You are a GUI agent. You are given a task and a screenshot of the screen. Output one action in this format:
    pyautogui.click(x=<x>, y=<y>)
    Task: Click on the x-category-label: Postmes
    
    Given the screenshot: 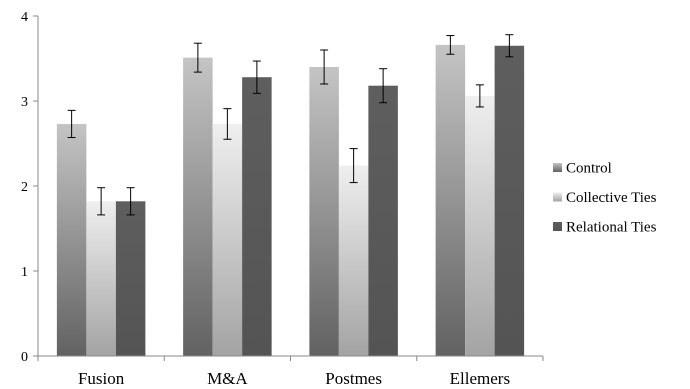 What is the action you would take?
    pyautogui.click(x=353, y=378)
    